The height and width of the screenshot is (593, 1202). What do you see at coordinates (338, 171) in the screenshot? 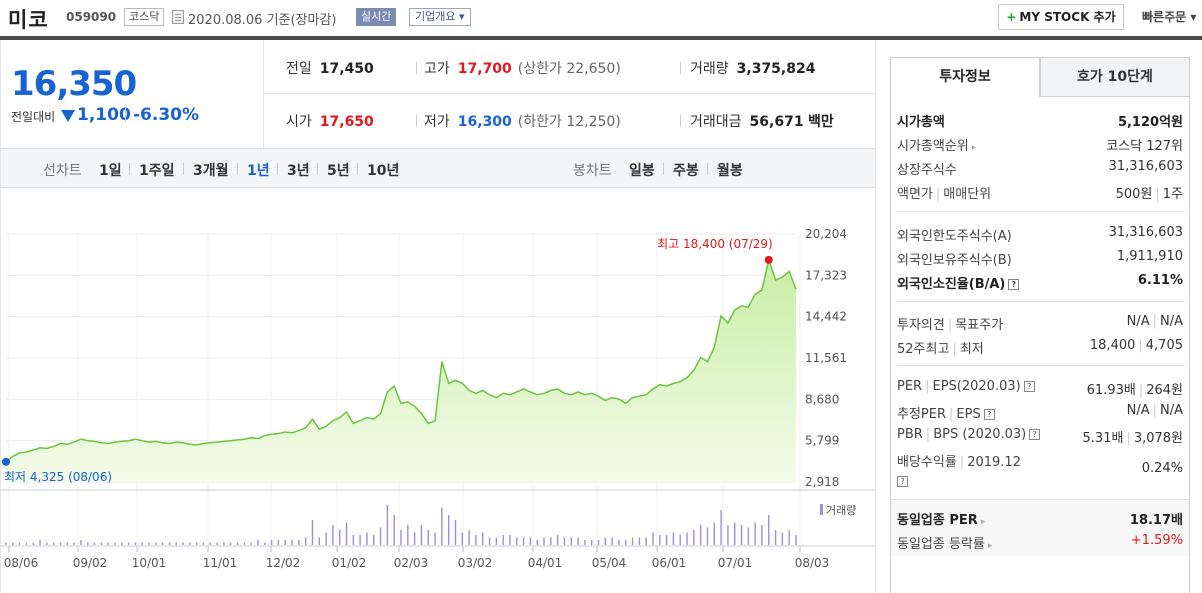
I see `period-5y: 5년` at bounding box center [338, 171].